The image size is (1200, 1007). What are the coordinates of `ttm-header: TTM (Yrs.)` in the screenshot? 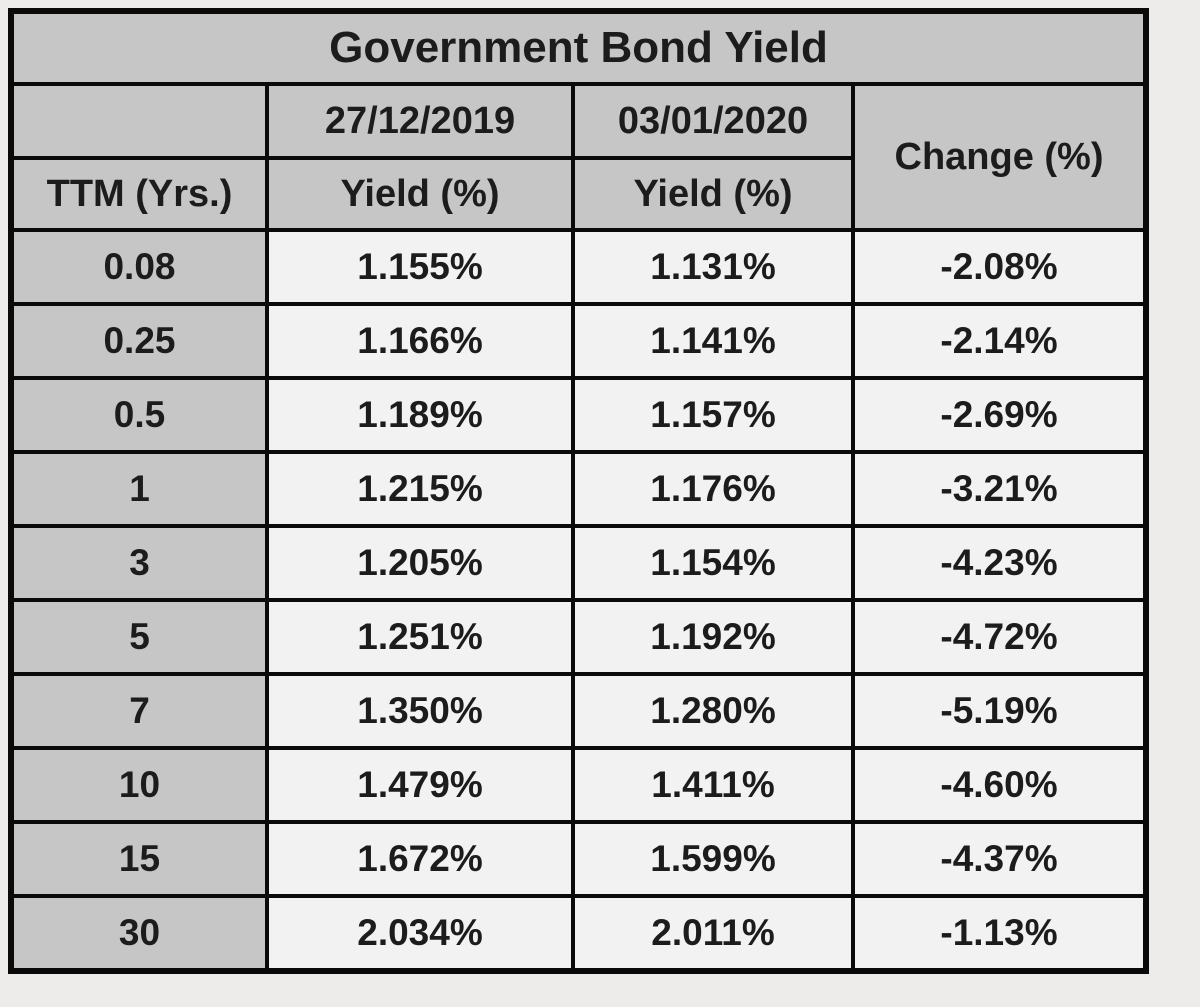 It's located at (139, 194).